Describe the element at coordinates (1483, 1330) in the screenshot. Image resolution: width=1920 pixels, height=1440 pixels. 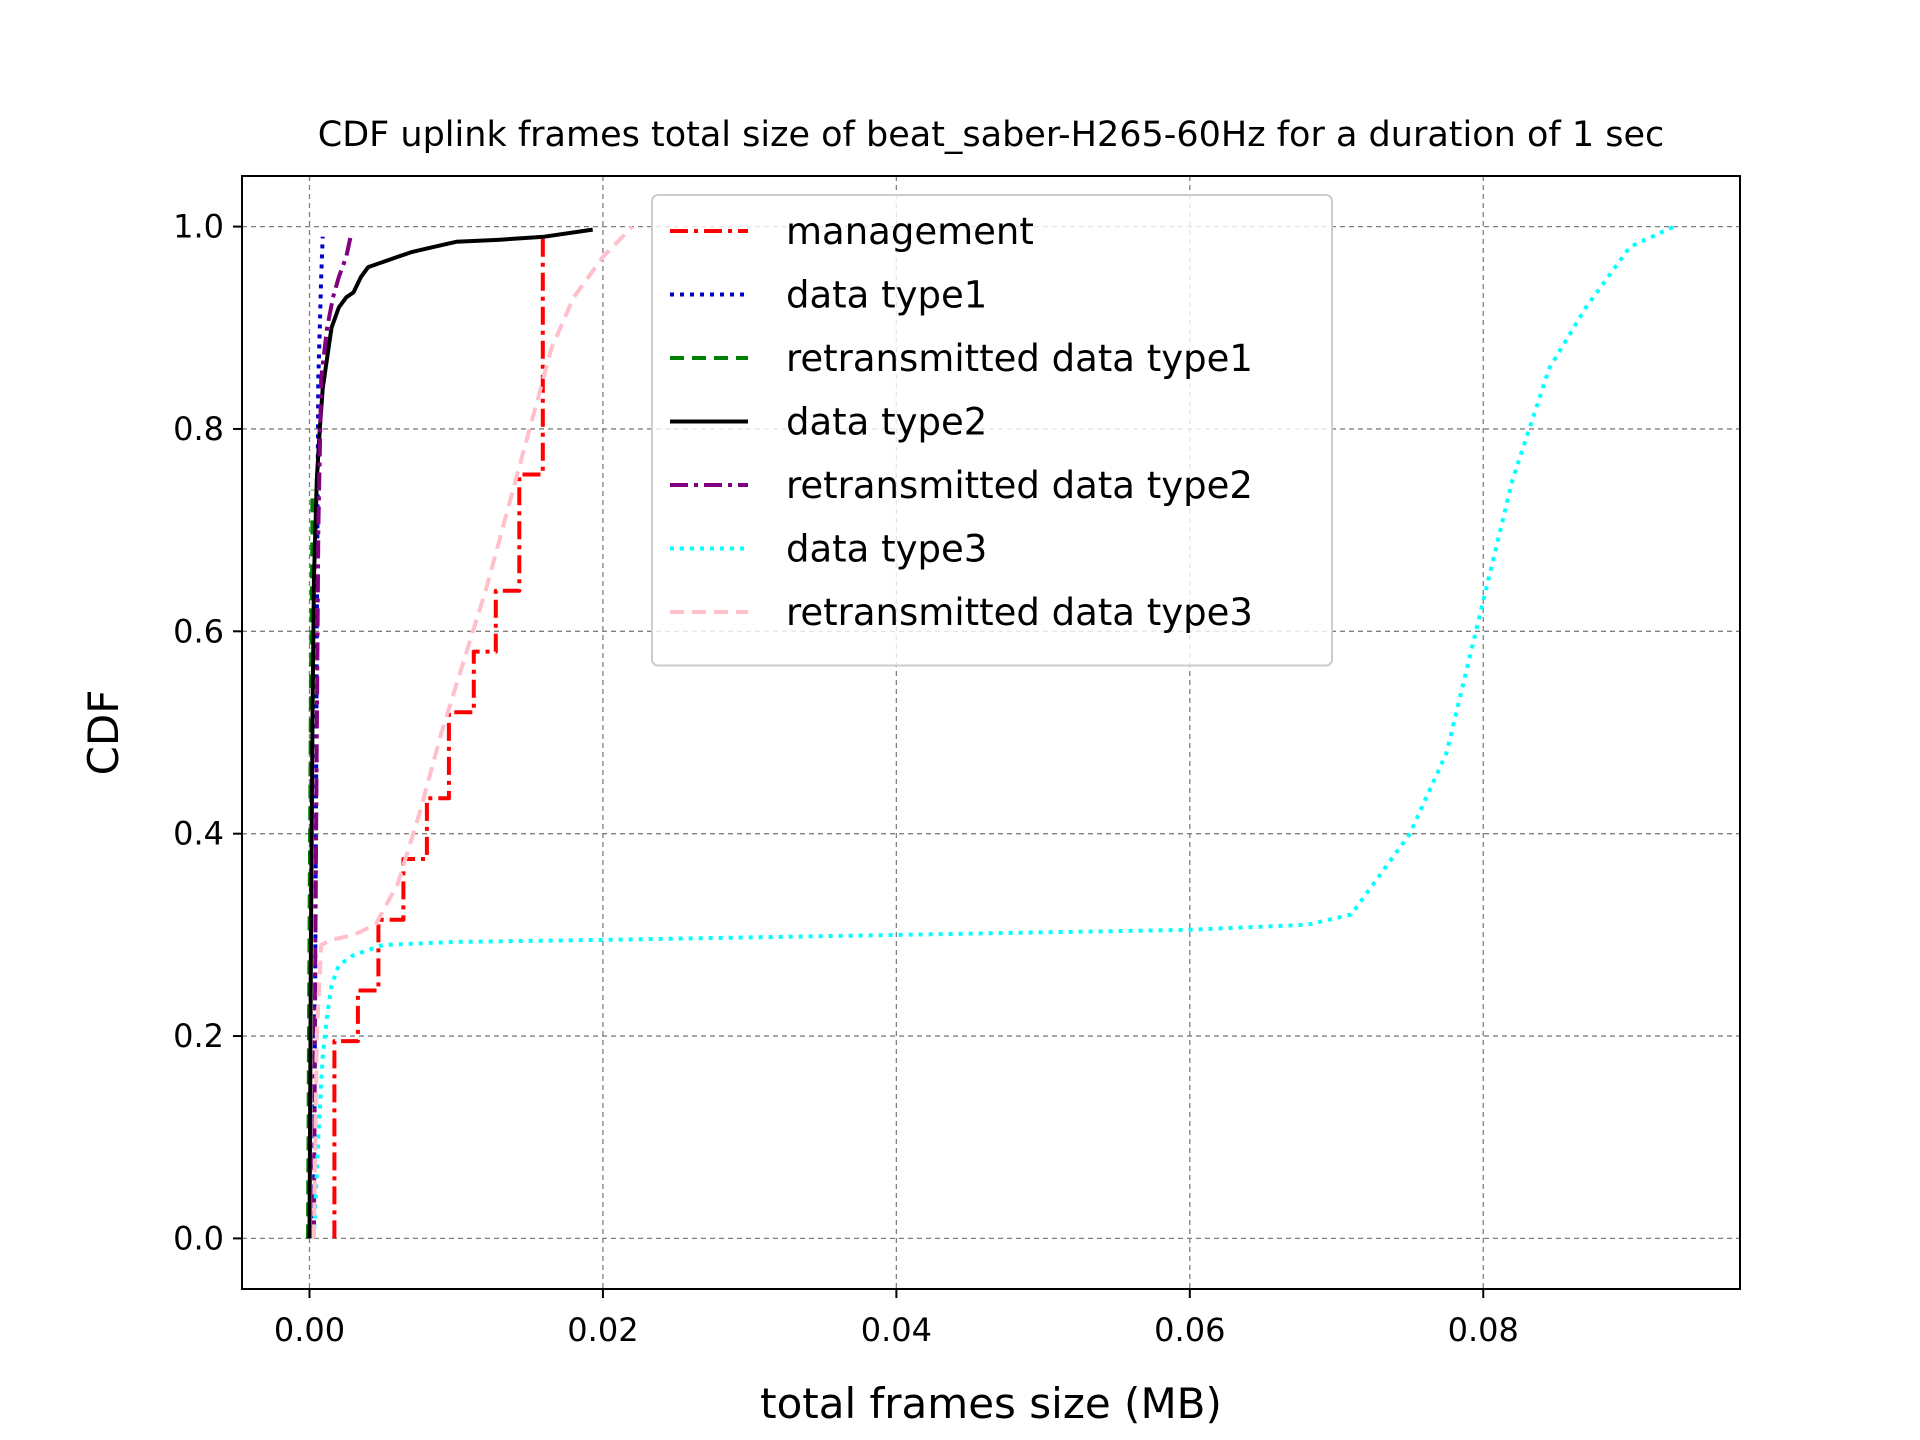
I see `x-tick-label: 0.08` at that location.